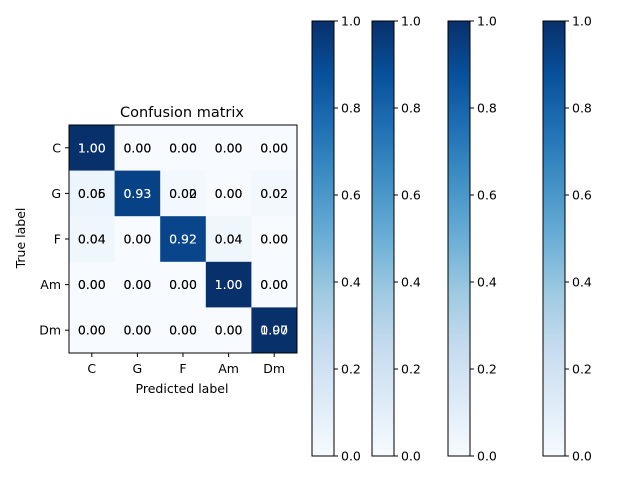 This screenshot has height=480, width=640. I want to click on x-tick-label: Am, so click(228, 368).